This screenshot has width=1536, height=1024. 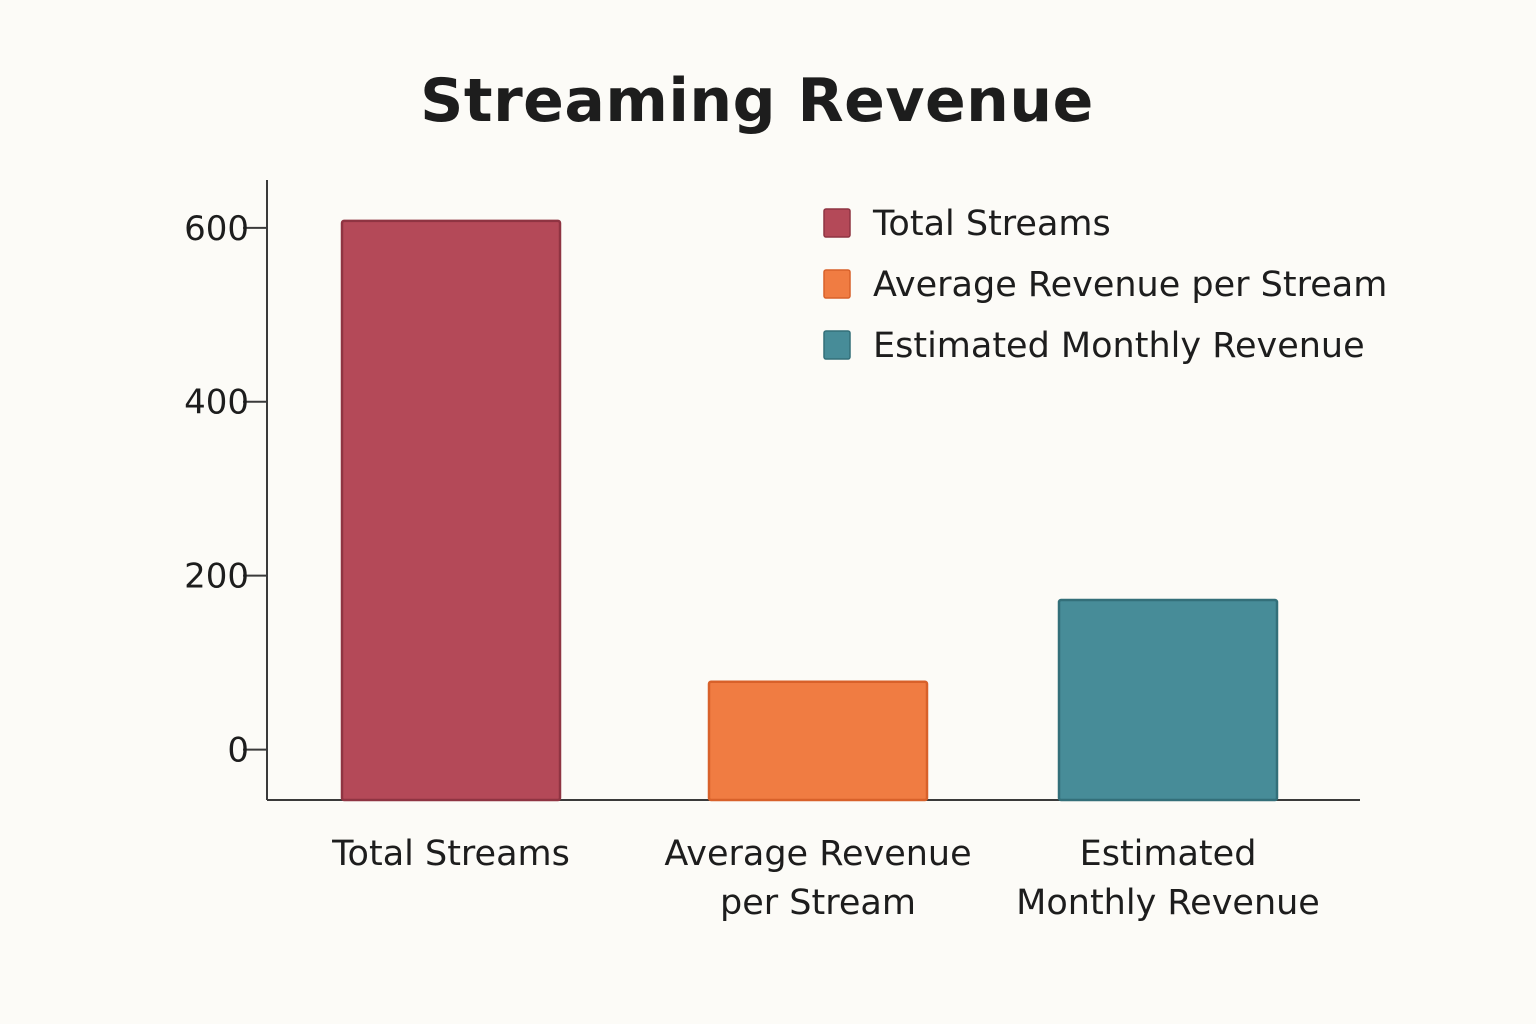 I want to click on x-category-label: Estimated Monthly Revenue, so click(x=1168, y=878).